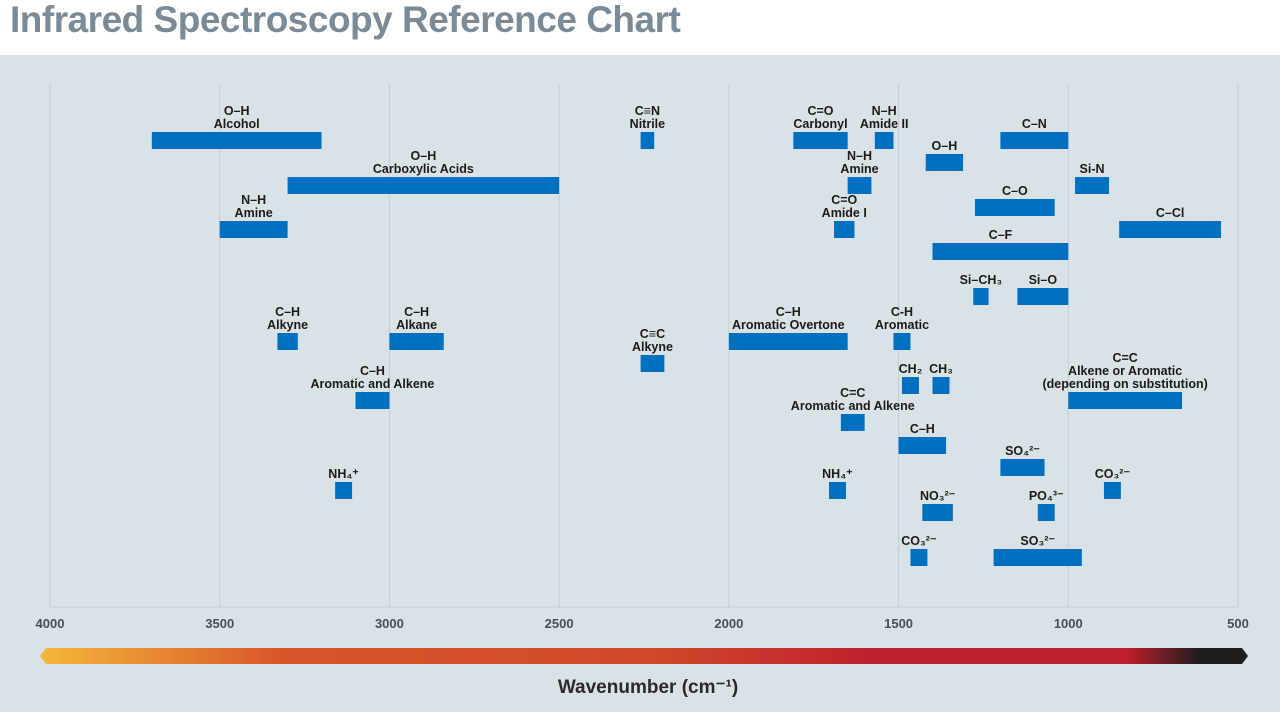 This screenshot has width=1280, height=712. Describe the element at coordinates (911, 378) in the screenshot. I see `band: CH₂` at that location.